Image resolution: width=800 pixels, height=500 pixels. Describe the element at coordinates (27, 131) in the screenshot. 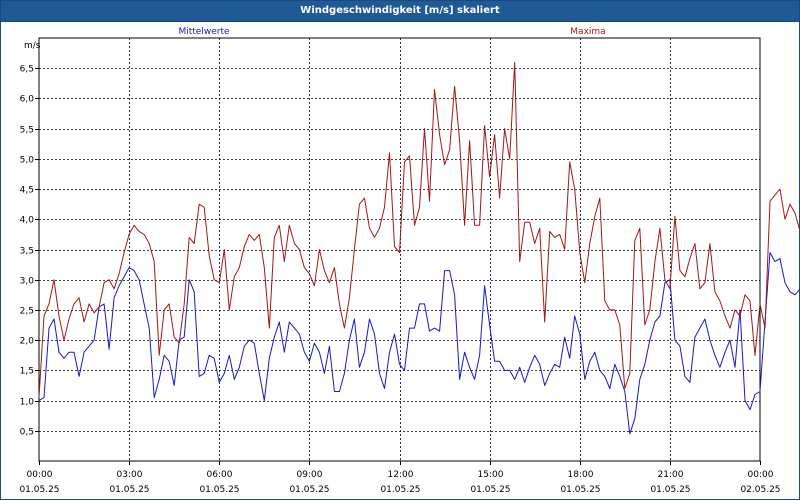

I see `y-tick-label: 5,5` at that location.